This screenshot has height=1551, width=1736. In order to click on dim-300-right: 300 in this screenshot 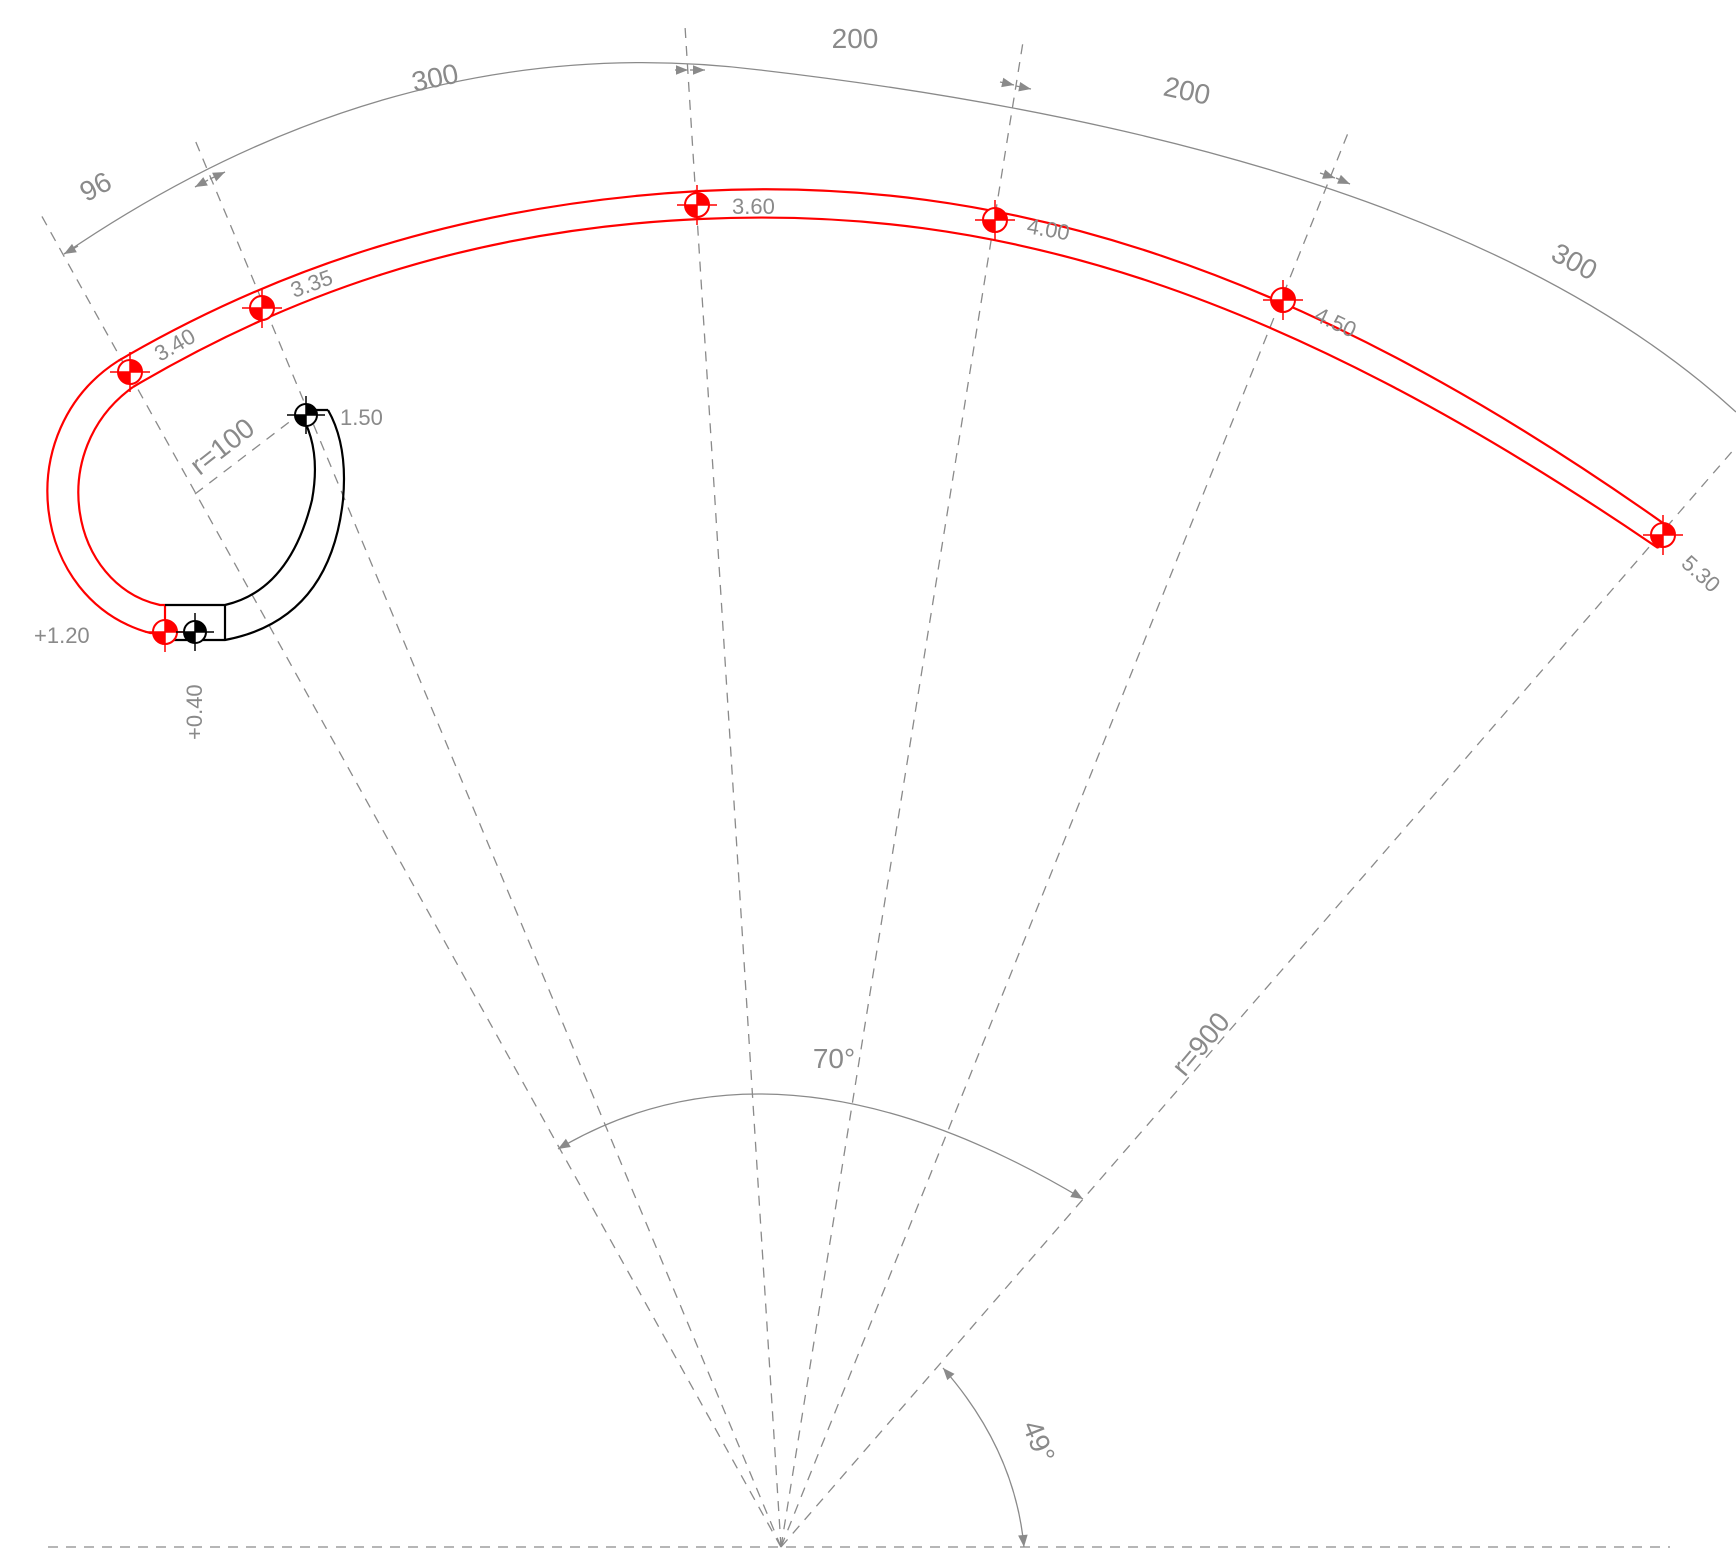, I will do `click(1575, 261)`.